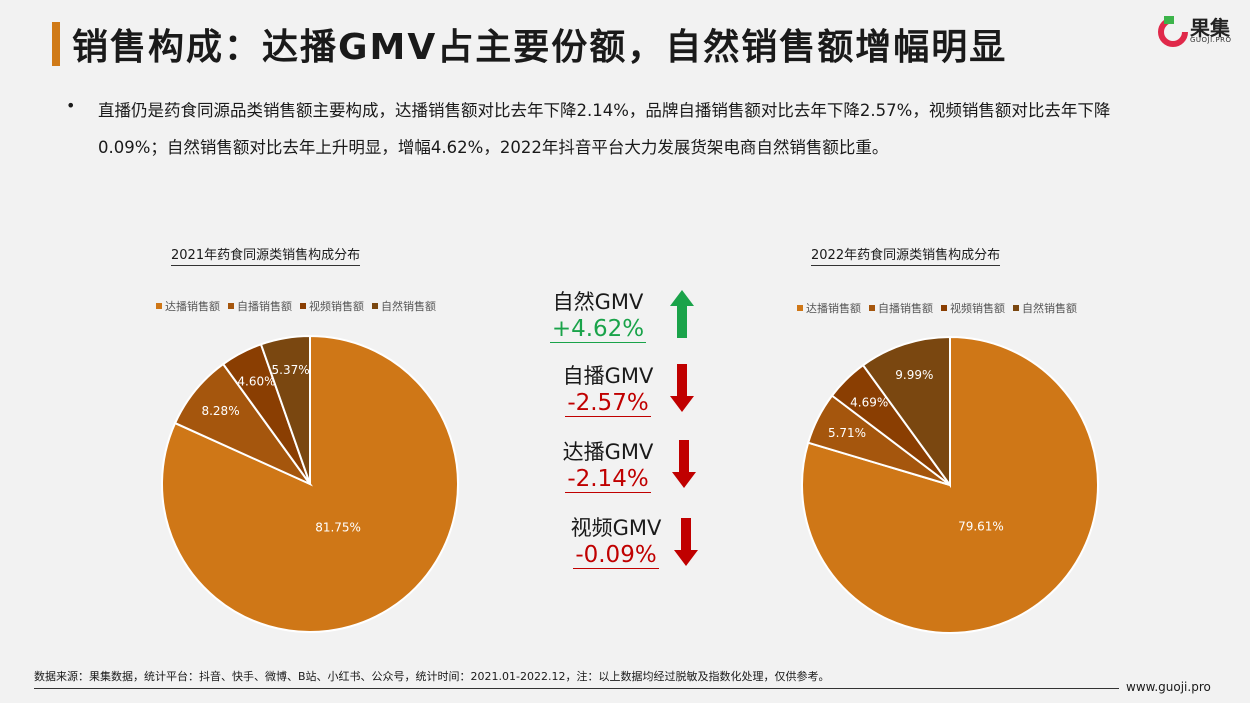 The image size is (1250, 703). I want to click on arrow-up-icon, so click(682, 314).